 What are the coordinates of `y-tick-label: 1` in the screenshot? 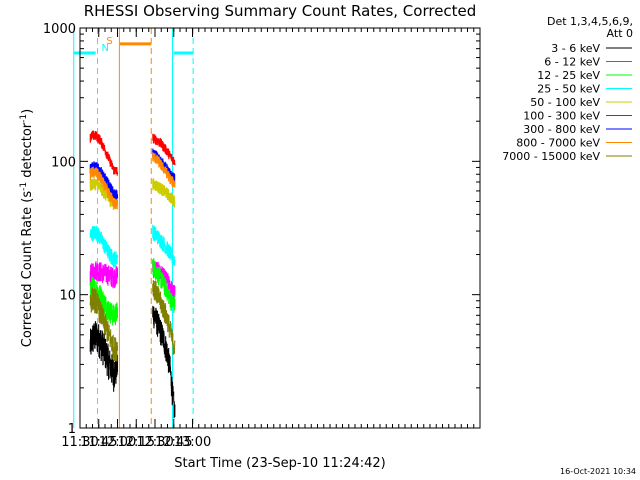 It's located at (72, 429).